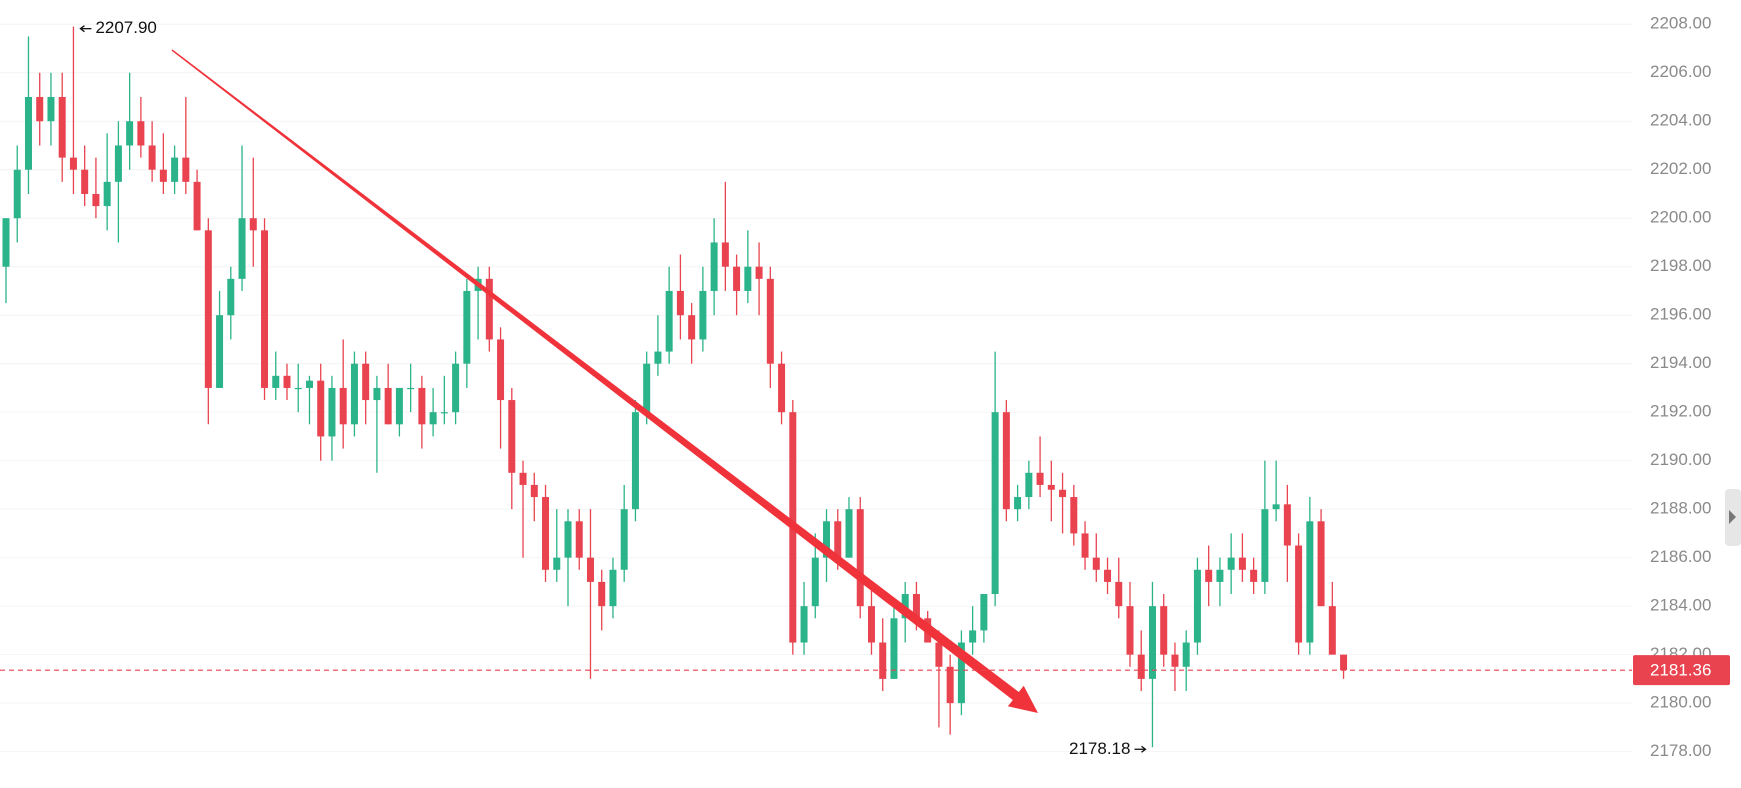  I want to click on last-price-label: 2181.36, so click(1680, 670).